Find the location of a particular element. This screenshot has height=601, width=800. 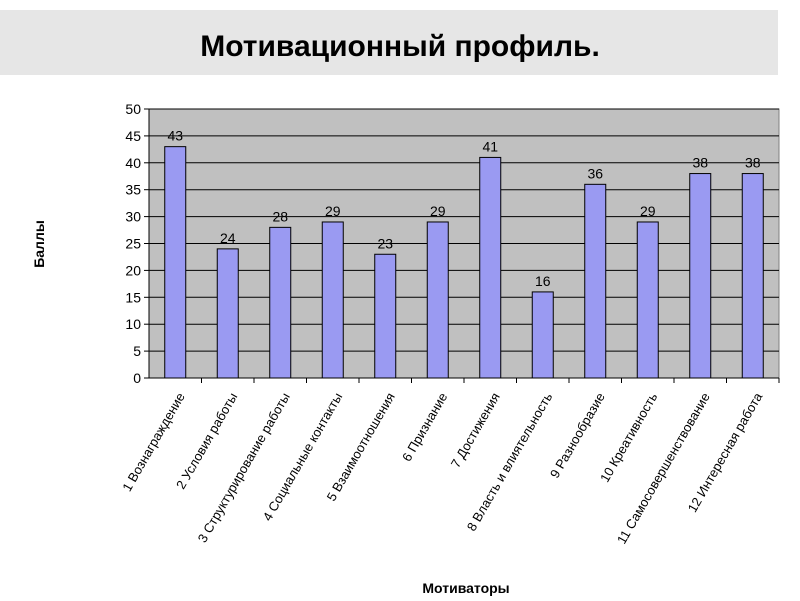

data-label: 23 is located at coordinates (385, 243).